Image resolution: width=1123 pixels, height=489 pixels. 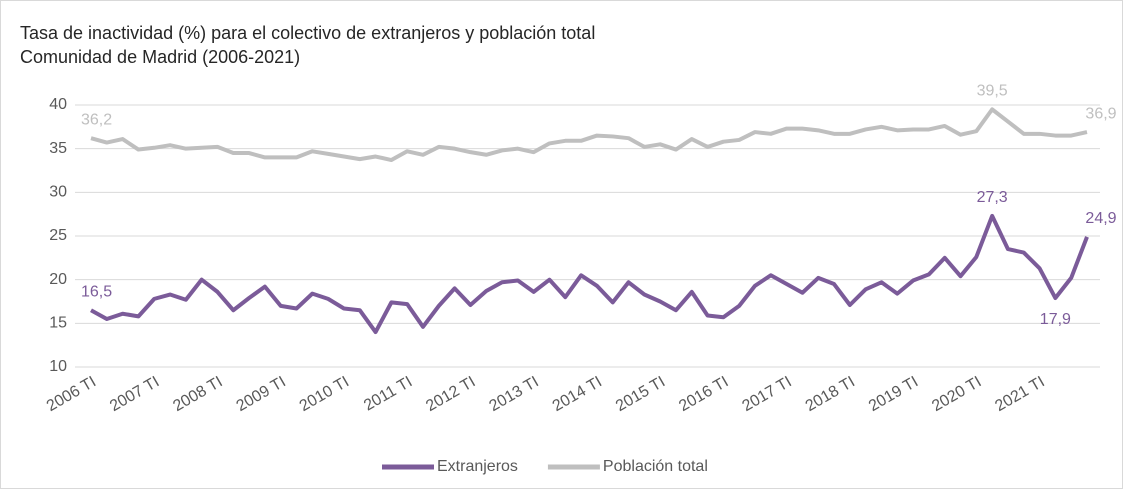 I want to click on y-tick-label: 10, so click(x=58, y=366).